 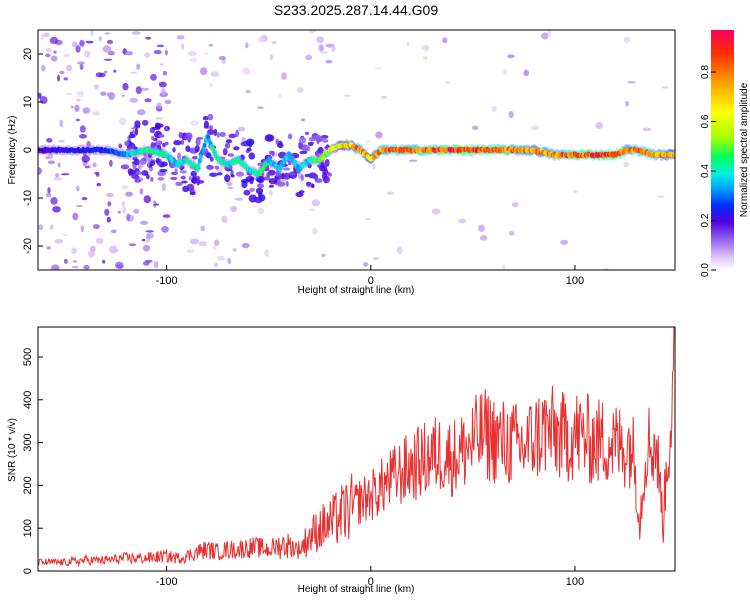 I want to click on y-tick-label: 400, so click(x=28, y=400).